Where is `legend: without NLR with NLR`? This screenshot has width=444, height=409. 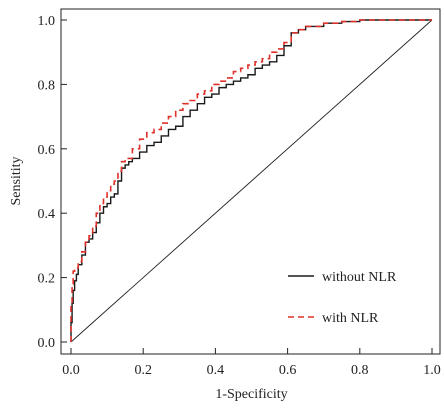
legend: without NLR with NLR is located at coordinates (342, 298).